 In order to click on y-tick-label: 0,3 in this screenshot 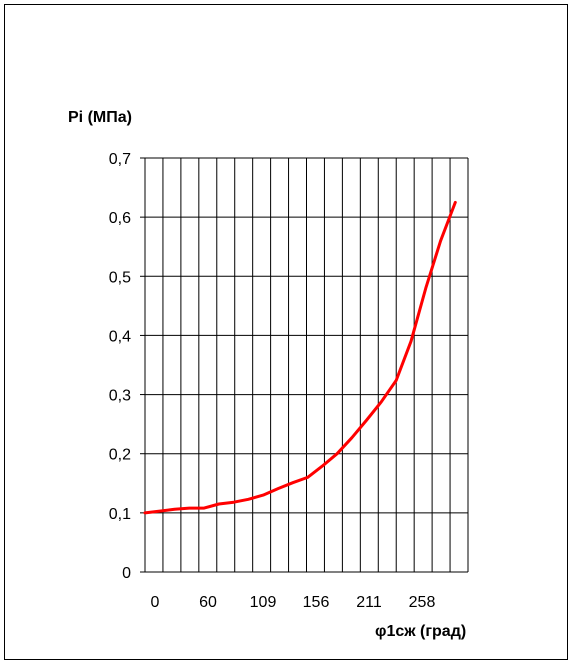, I will do `click(120, 396)`.